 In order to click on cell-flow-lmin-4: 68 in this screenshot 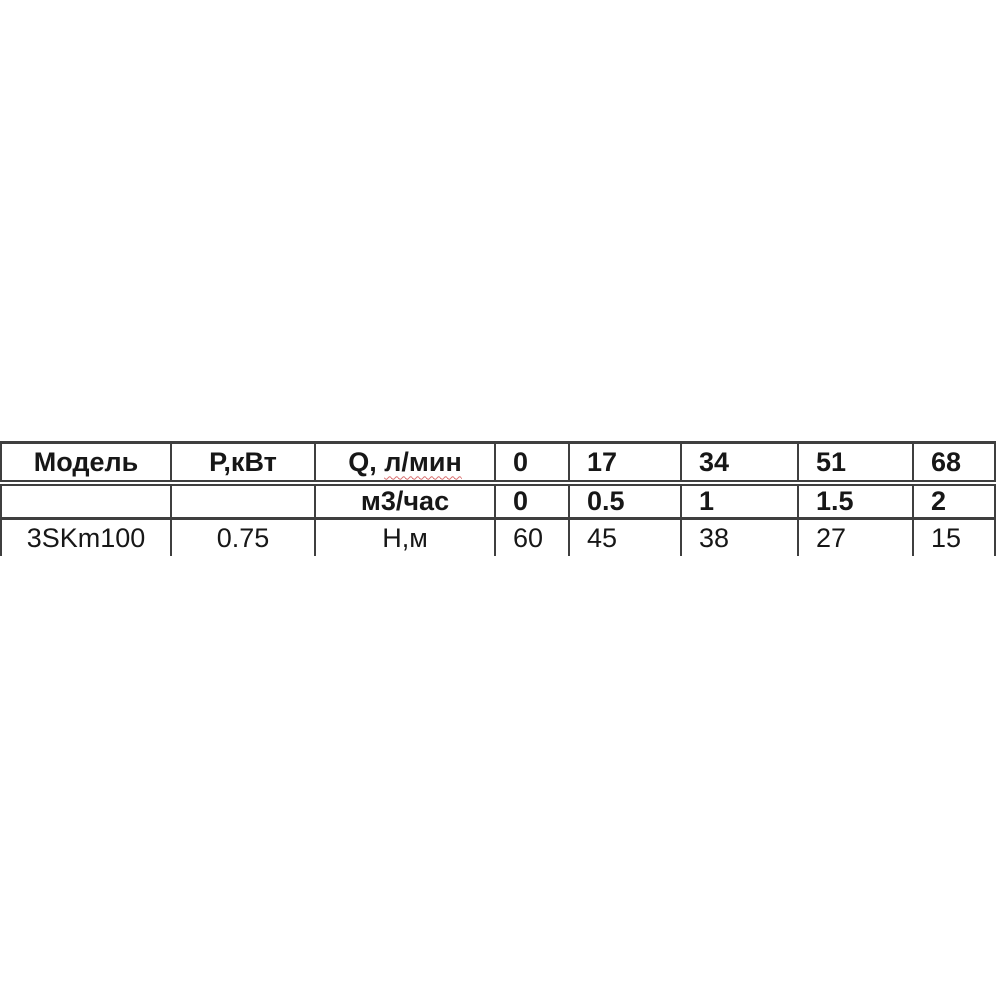, I will do `click(954, 463)`.